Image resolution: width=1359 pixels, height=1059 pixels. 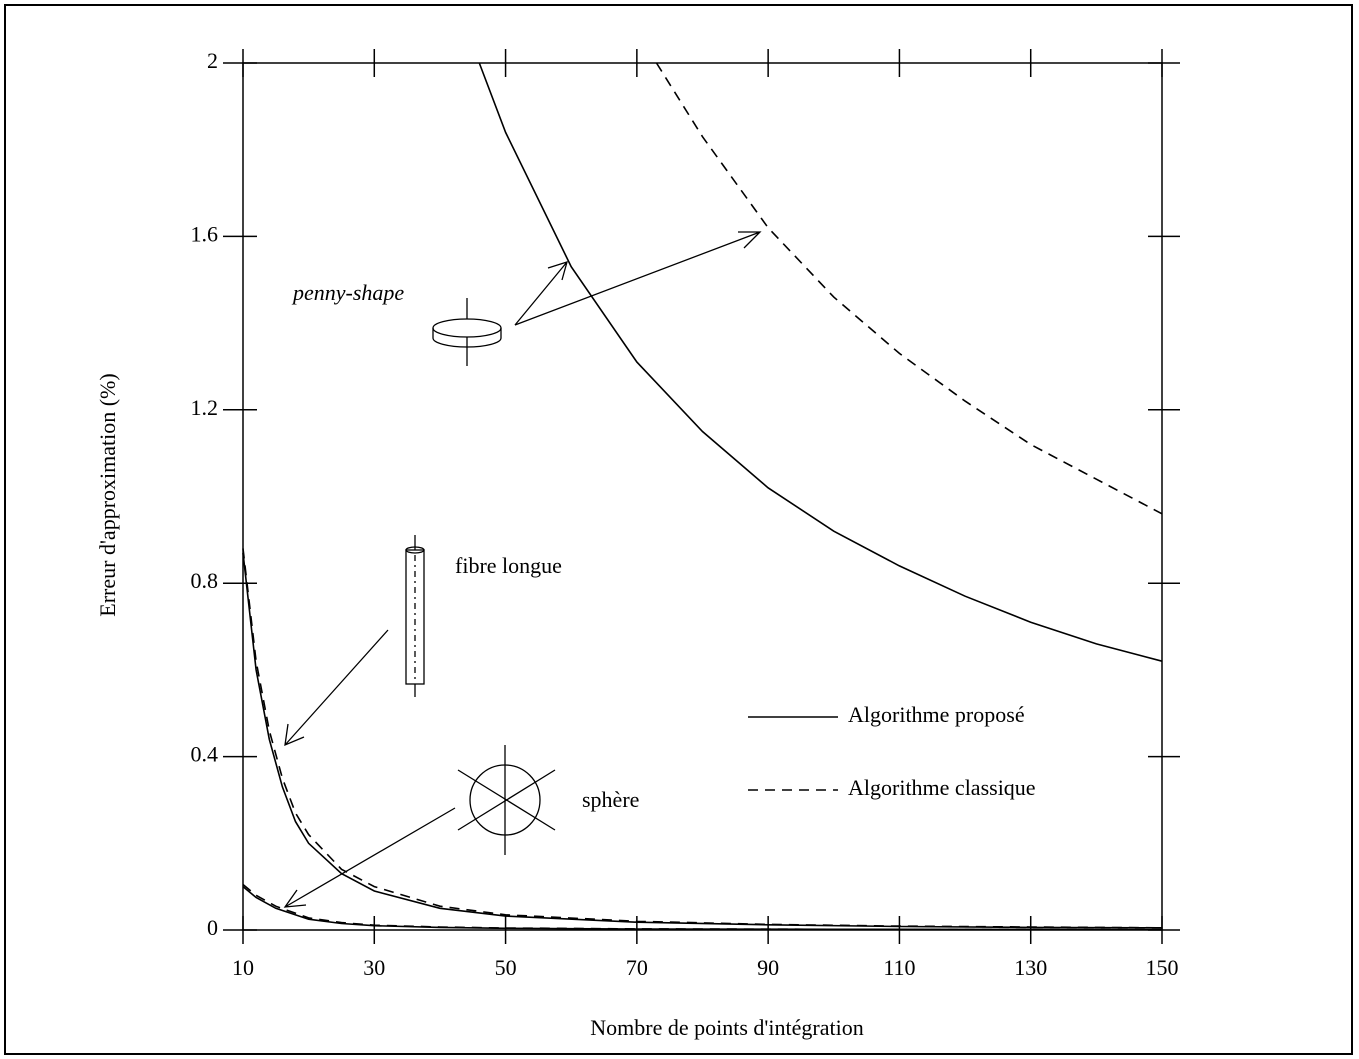 I want to click on annotation: sphère, so click(x=610, y=799).